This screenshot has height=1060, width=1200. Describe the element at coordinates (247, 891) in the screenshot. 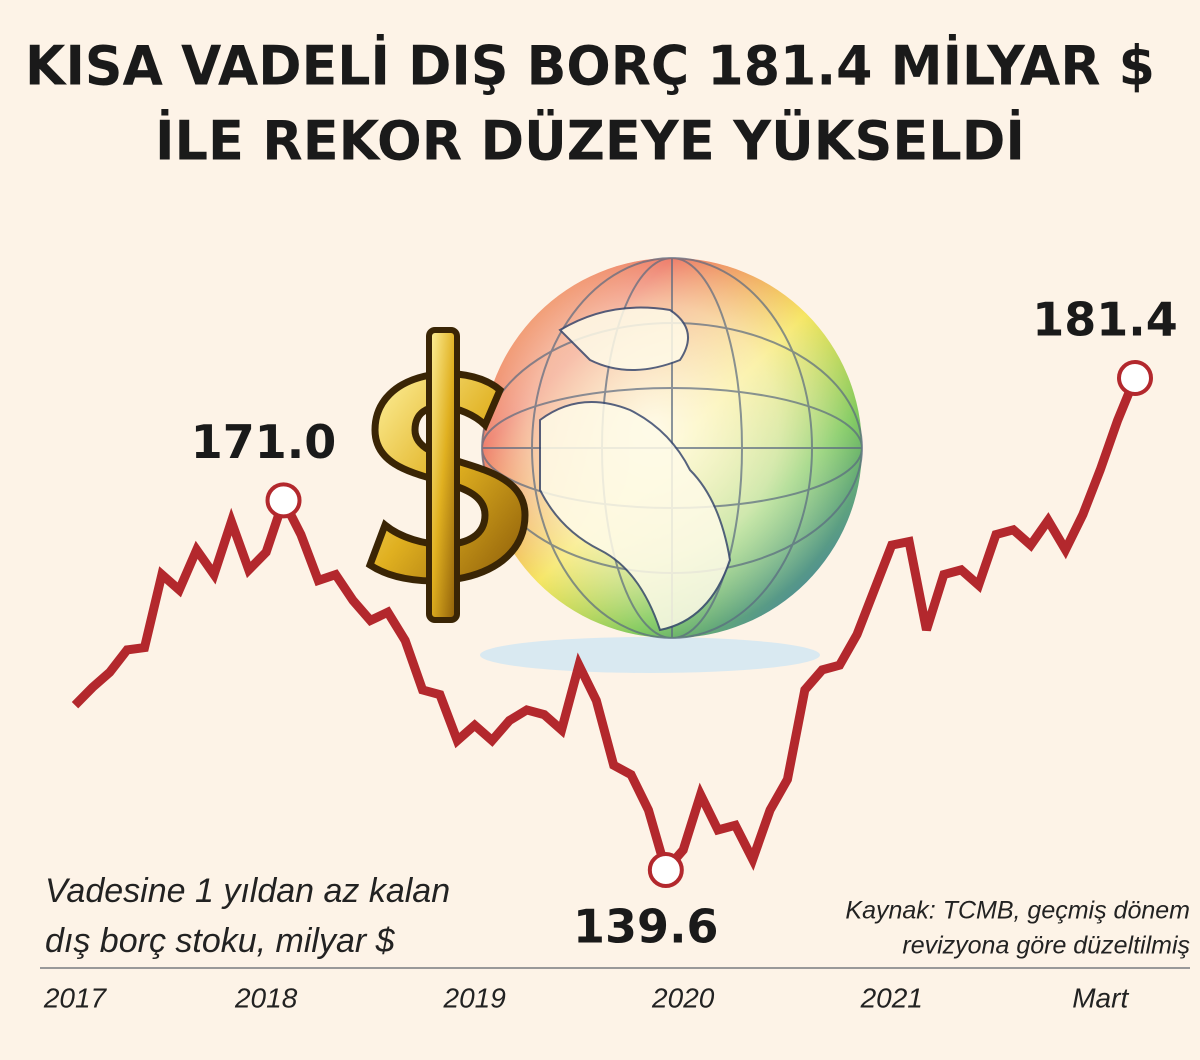

I see `subtitle: Vadesine 1 yıldan az kalan` at that location.